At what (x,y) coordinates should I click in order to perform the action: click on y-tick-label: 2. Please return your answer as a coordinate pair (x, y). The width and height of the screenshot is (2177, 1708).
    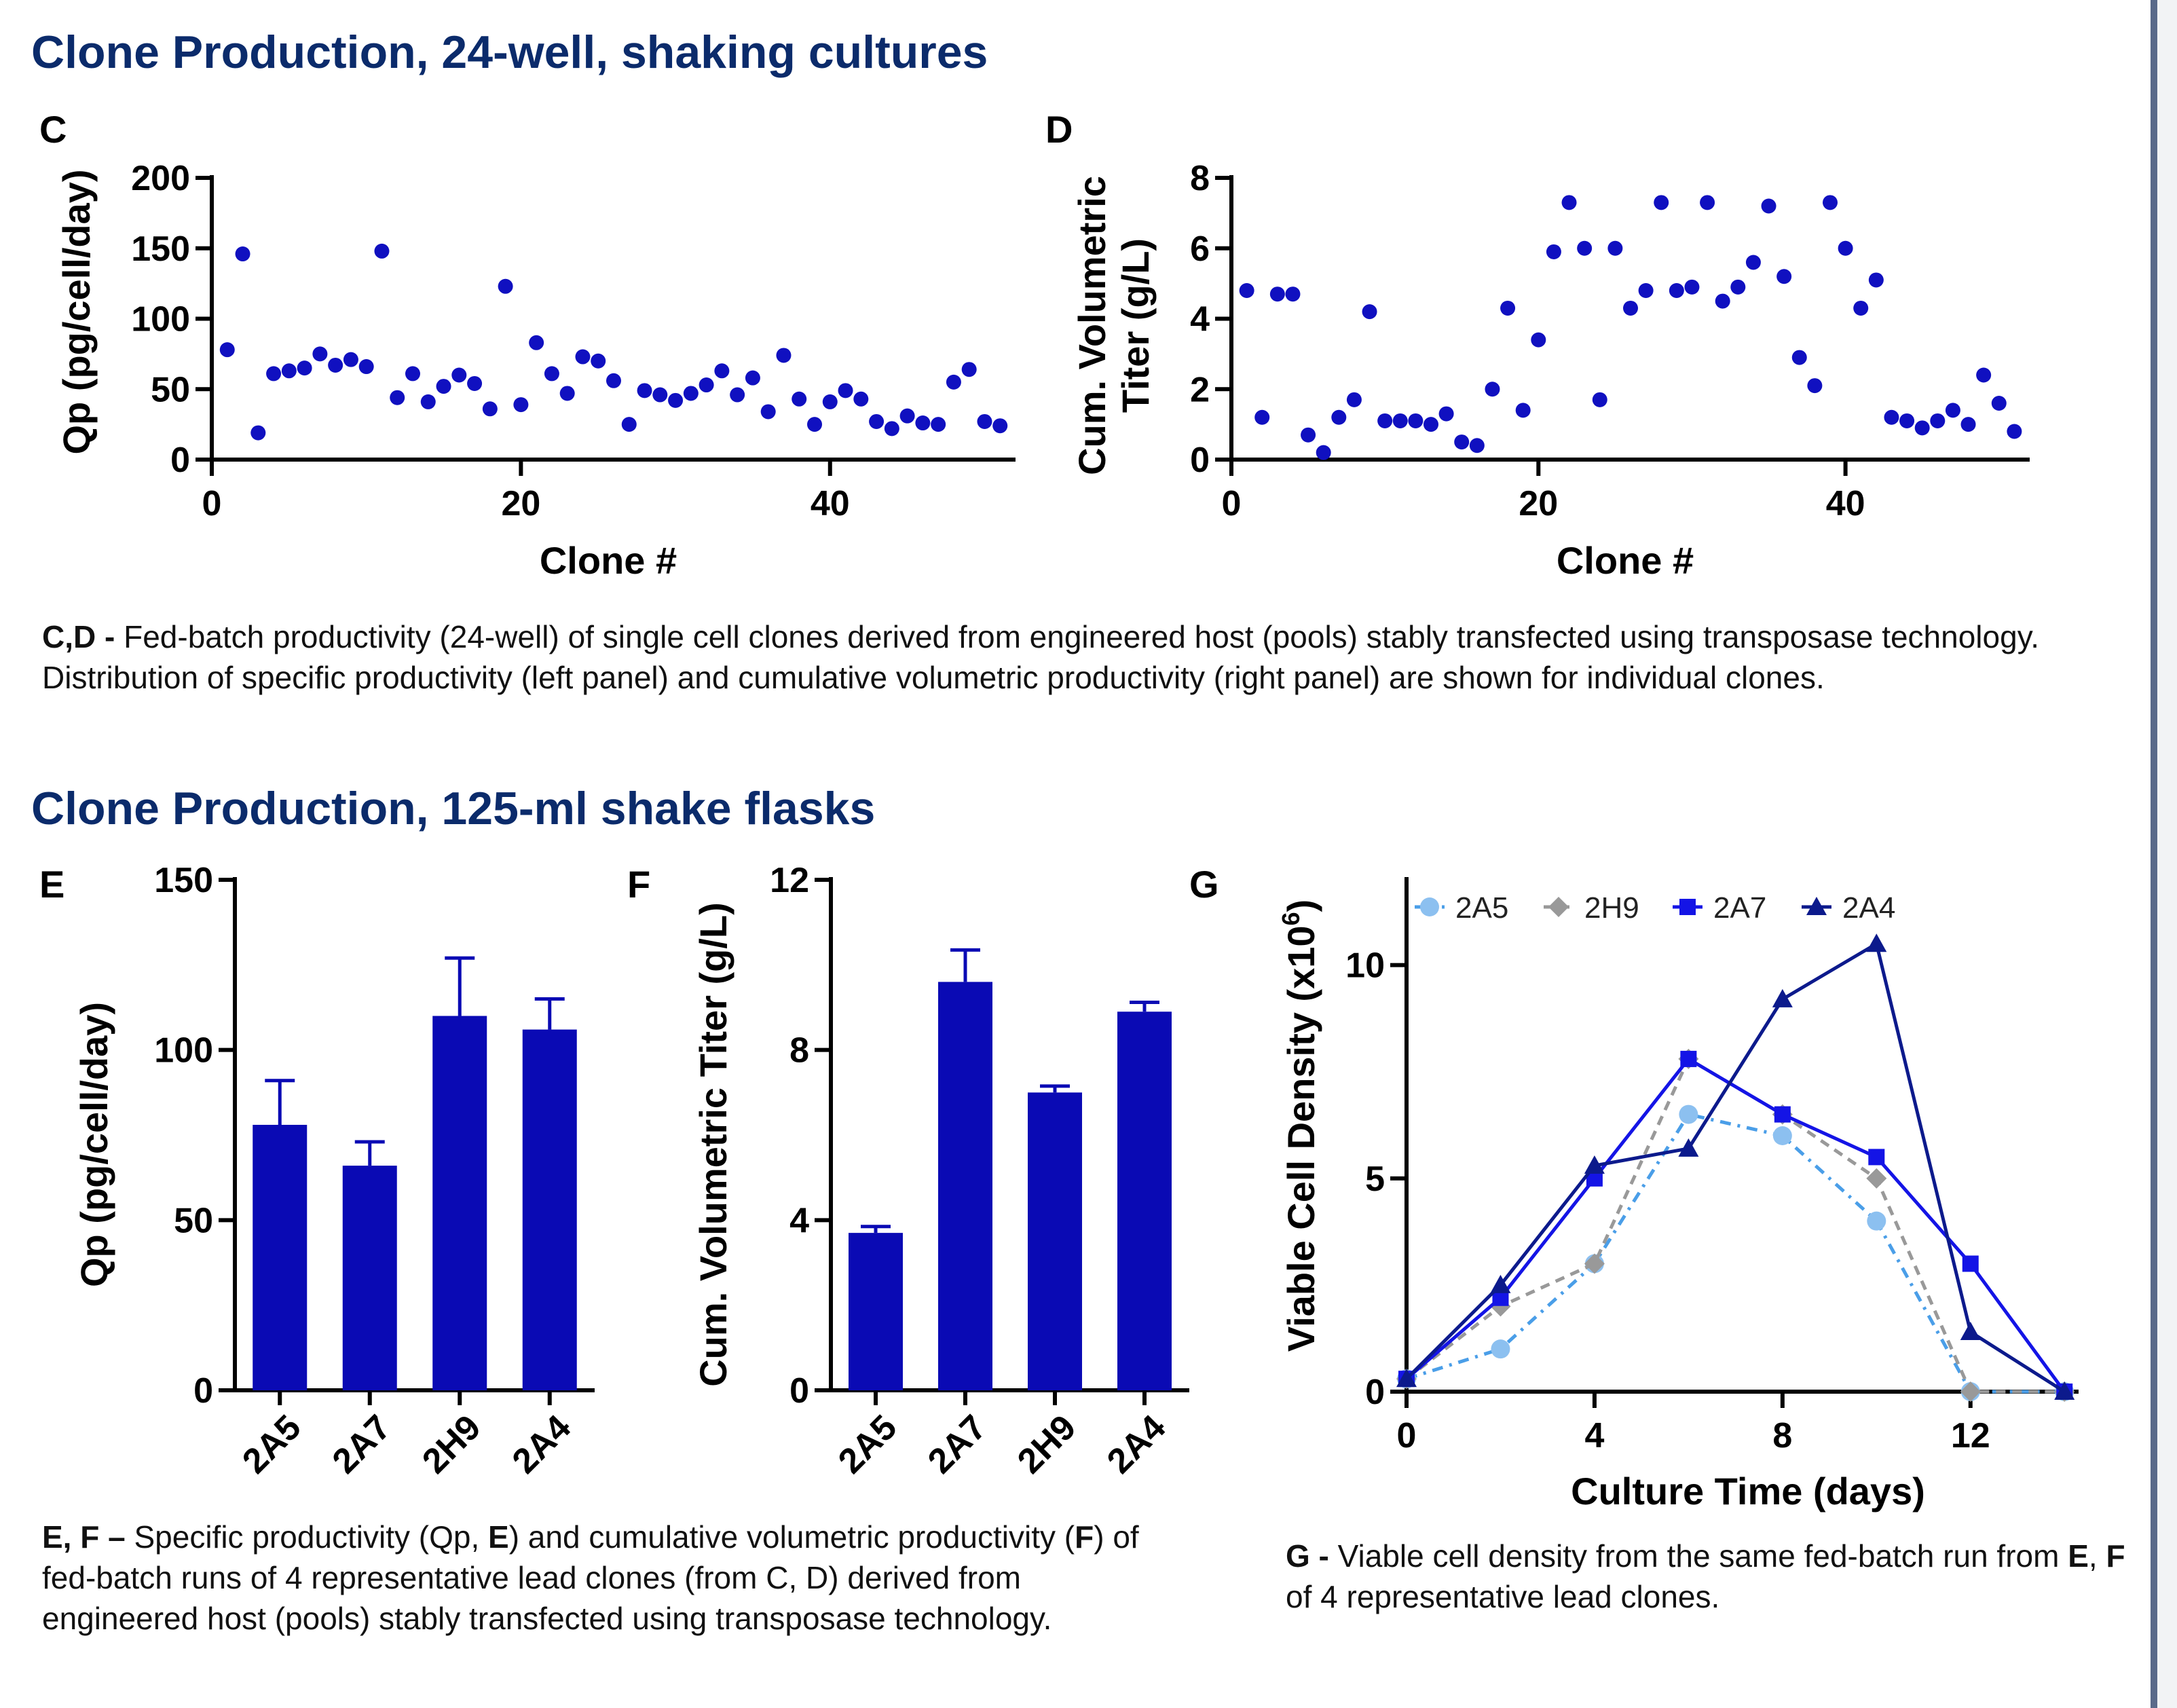
    Looking at the image, I should click on (1200, 389).